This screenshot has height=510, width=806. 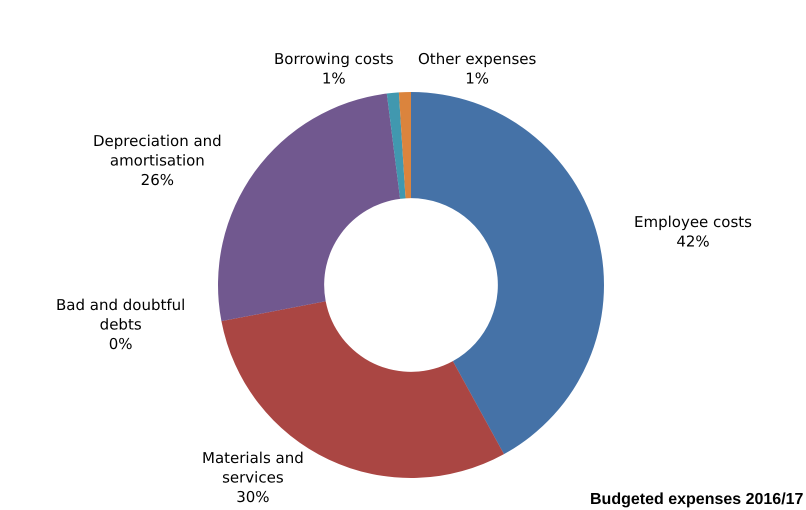 I want to click on slice-label: Depreciation and amortisation, so click(x=157, y=151).